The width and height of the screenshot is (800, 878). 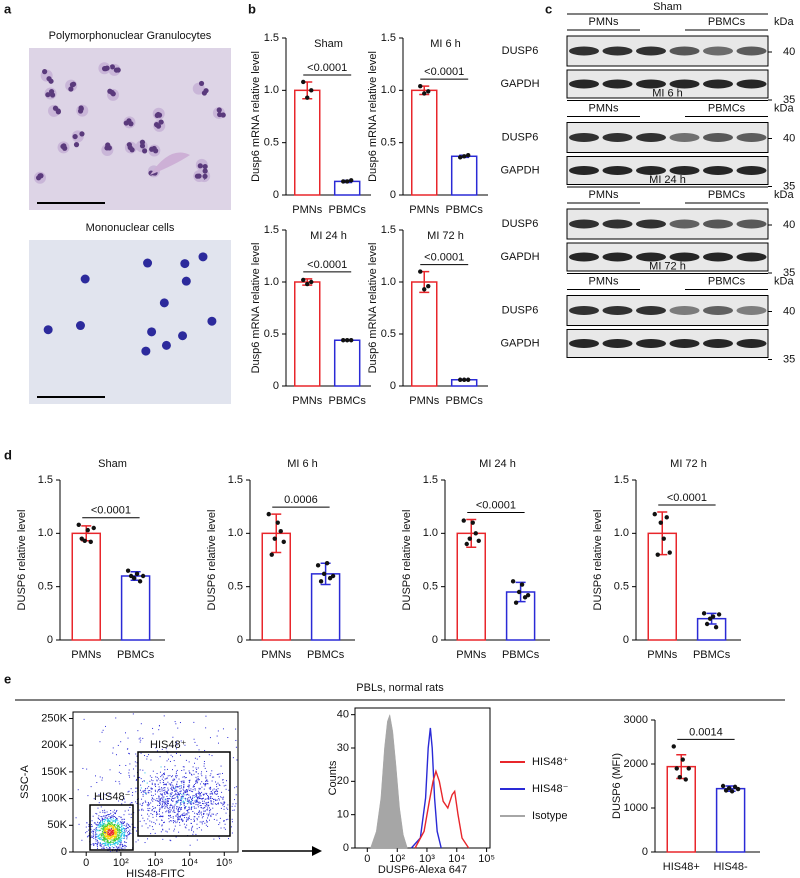 I want to click on blot-title: MI 24 h, so click(x=667, y=180).